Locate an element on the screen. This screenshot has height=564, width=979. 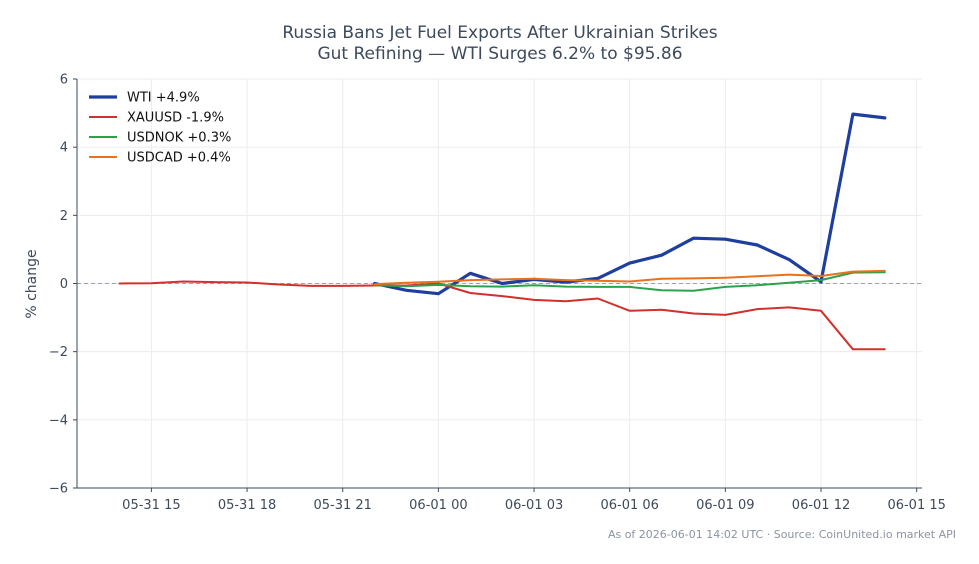
legend-label-1: XAUUSD -1.9% is located at coordinates (175, 118).